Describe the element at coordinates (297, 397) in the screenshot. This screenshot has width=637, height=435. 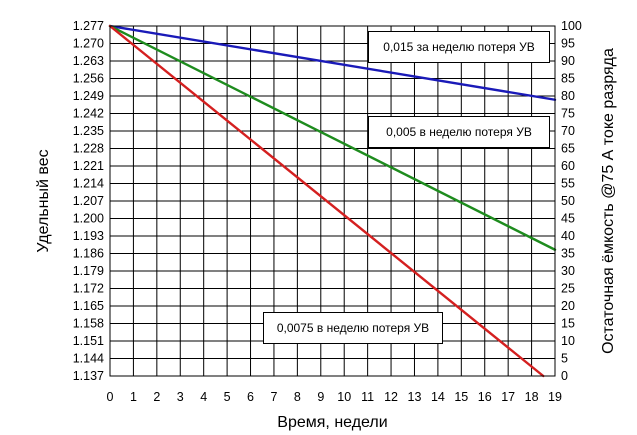
I see `x-tick-label: 8` at that location.